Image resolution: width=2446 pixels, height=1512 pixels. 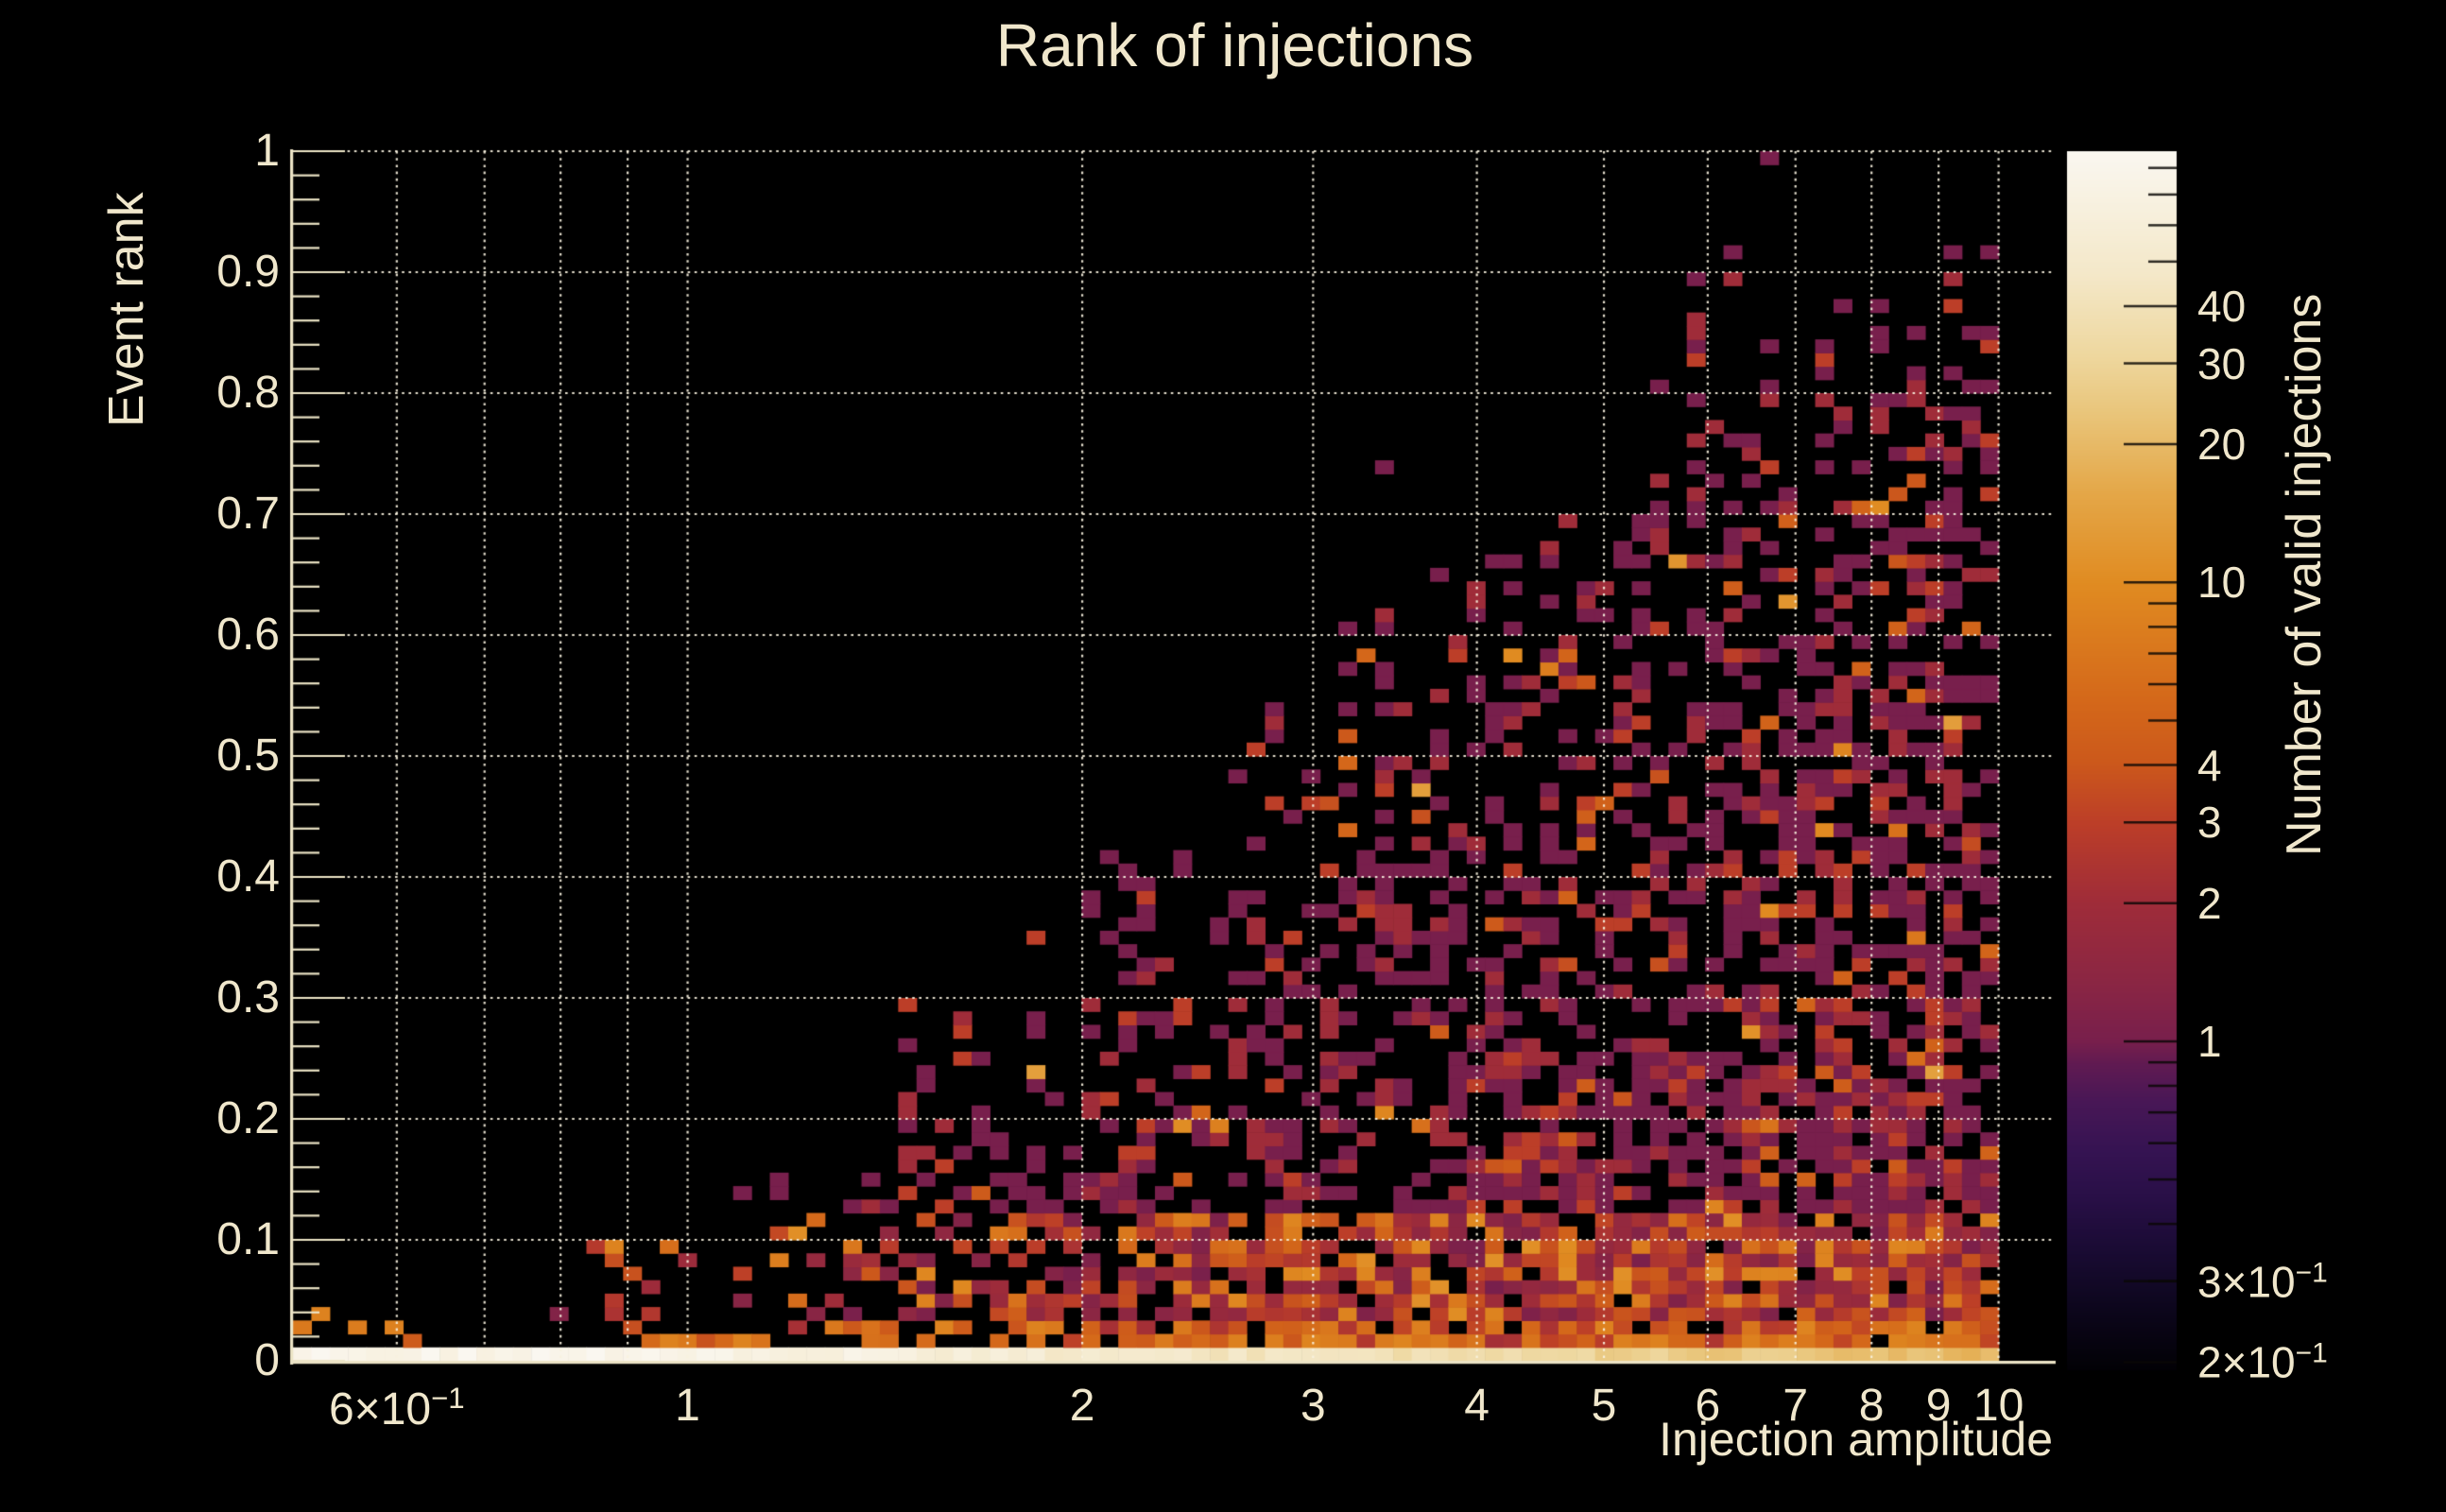 I want to click on y-tick-label: 1, so click(x=267, y=151).